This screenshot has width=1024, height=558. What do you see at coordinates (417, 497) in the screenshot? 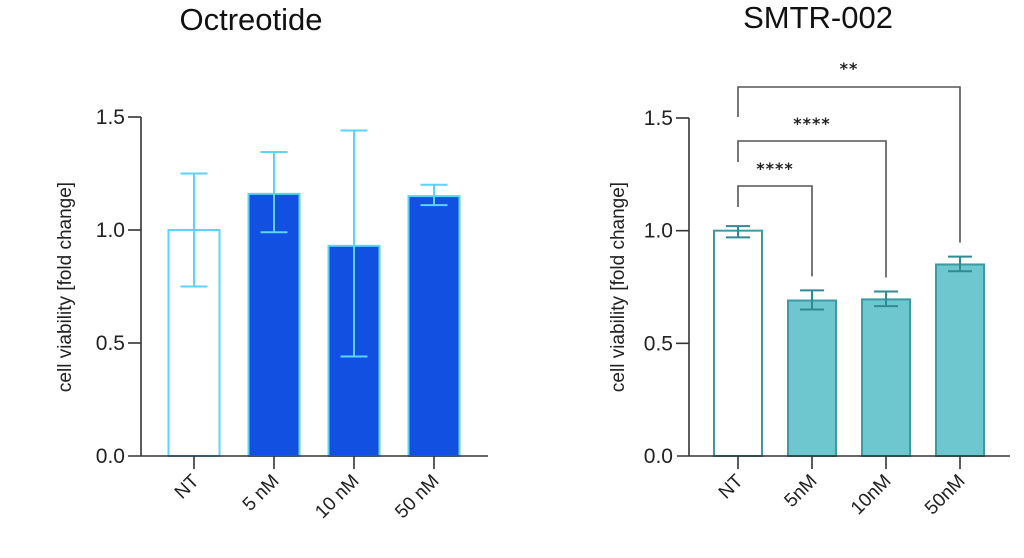
I see `x-category-label: 50 nM` at bounding box center [417, 497].